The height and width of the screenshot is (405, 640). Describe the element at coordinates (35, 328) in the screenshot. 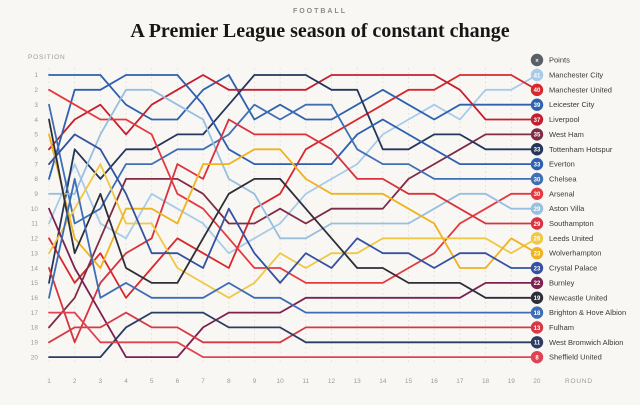

I see `y-tick-18: 18` at that location.